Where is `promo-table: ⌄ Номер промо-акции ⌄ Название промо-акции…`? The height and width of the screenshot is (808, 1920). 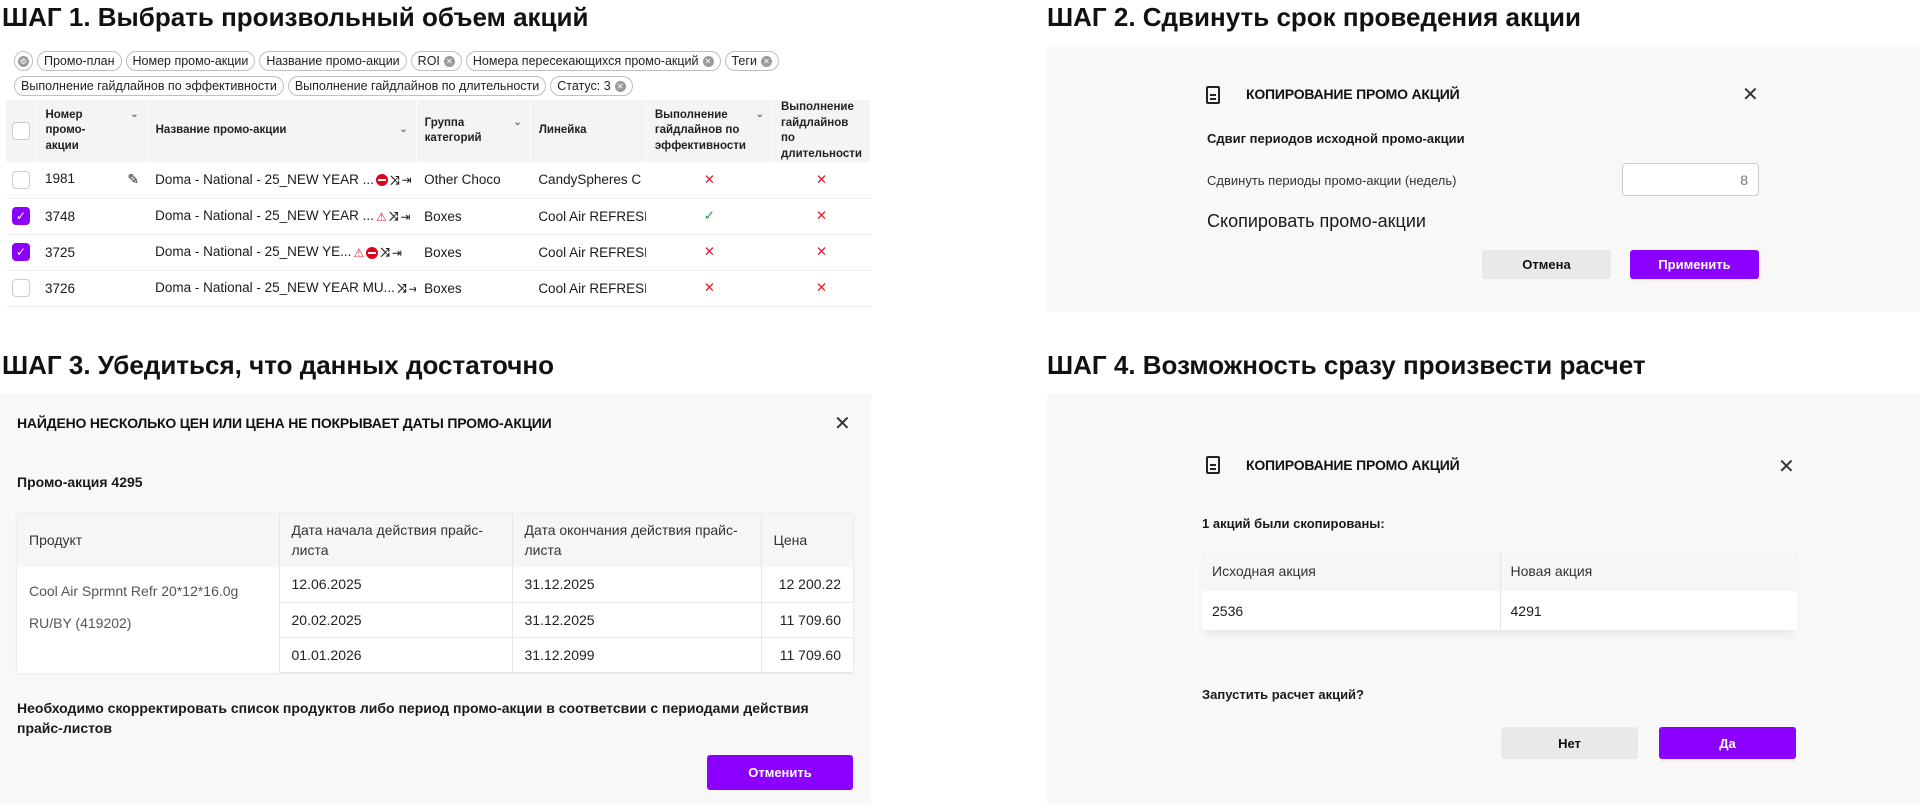 promo-table: ⌄ Номер промо-акции ⌄ Название промо-акции… is located at coordinates (439, 203).